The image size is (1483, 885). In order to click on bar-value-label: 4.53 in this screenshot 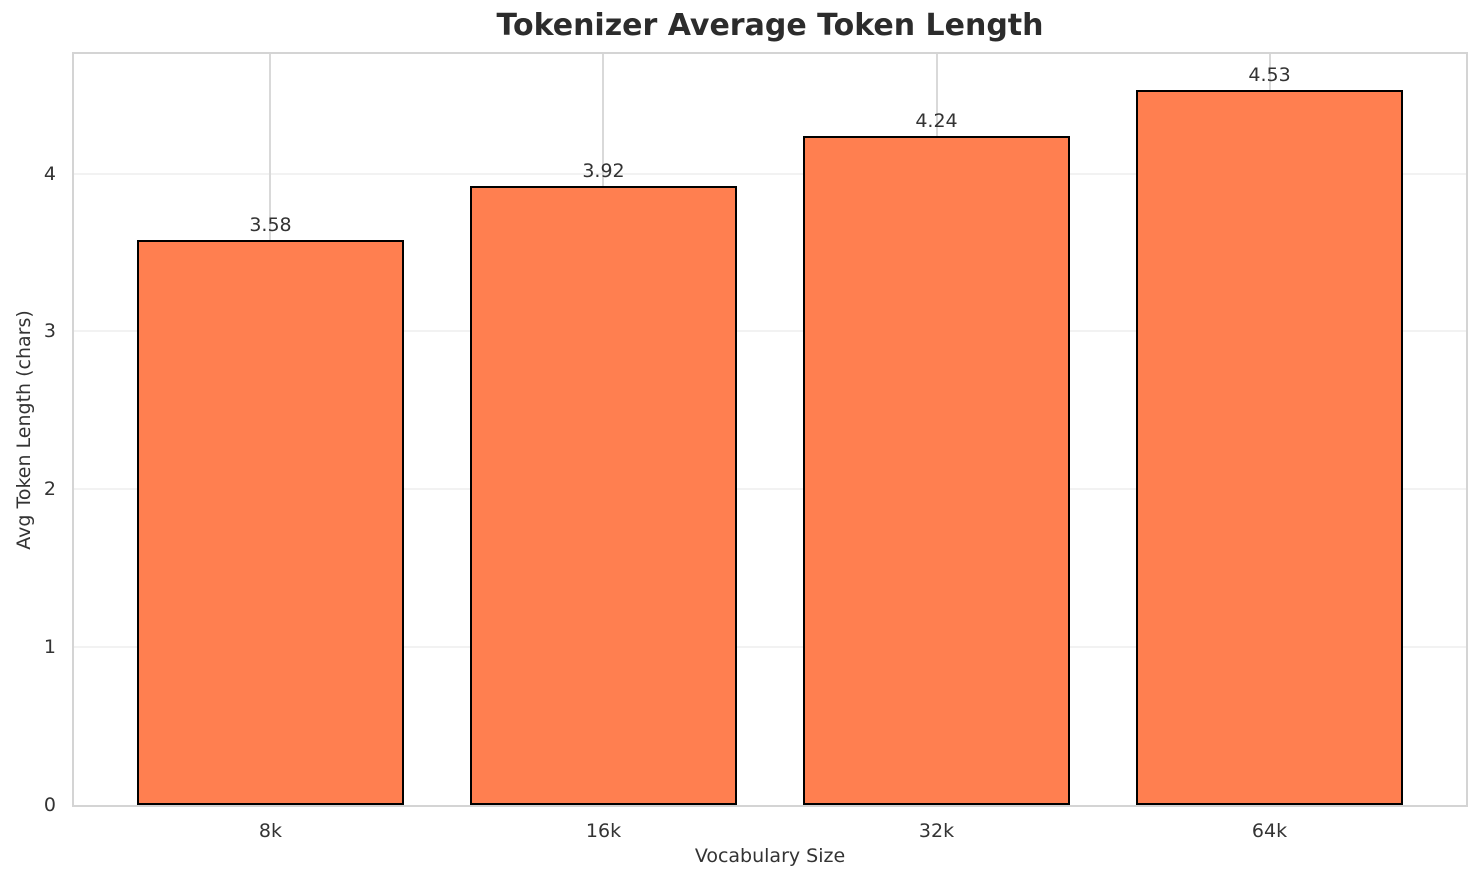, I will do `click(1269, 74)`.